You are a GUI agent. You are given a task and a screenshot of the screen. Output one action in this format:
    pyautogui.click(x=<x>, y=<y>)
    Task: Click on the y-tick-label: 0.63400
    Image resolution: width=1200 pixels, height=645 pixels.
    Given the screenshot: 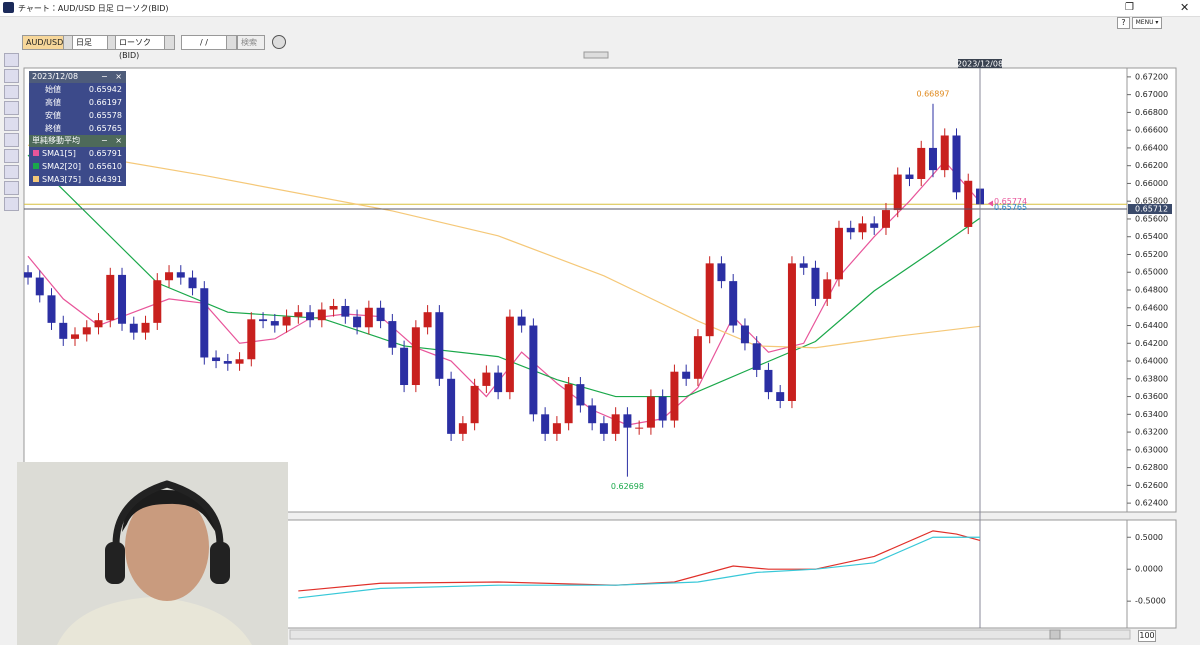 What is the action you would take?
    pyautogui.click(x=1151, y=414)
    